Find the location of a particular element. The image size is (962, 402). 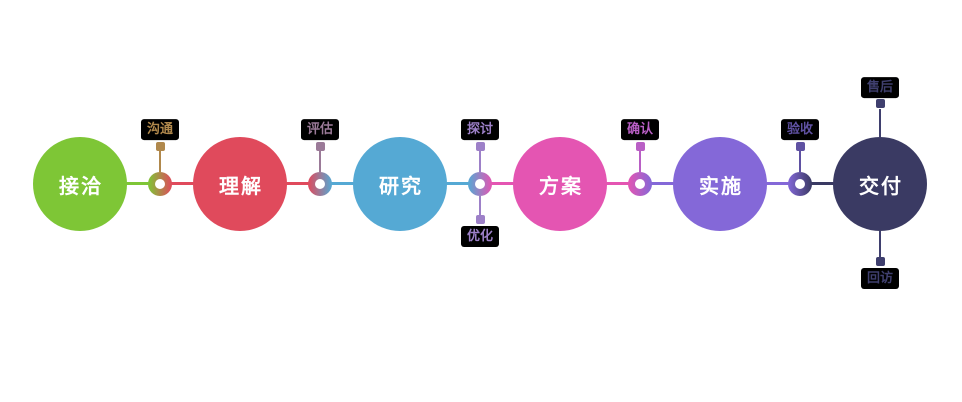

stage-node-2: 理解 is located at coordinates (240, 184).